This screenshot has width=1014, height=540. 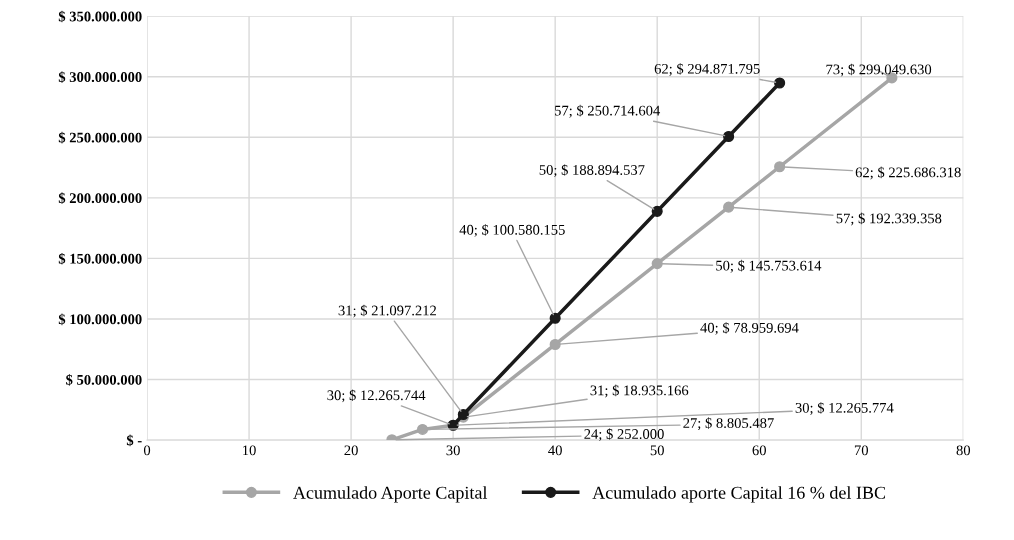 I want to click on x-tick-label: 40, so click(x=555, y=450).